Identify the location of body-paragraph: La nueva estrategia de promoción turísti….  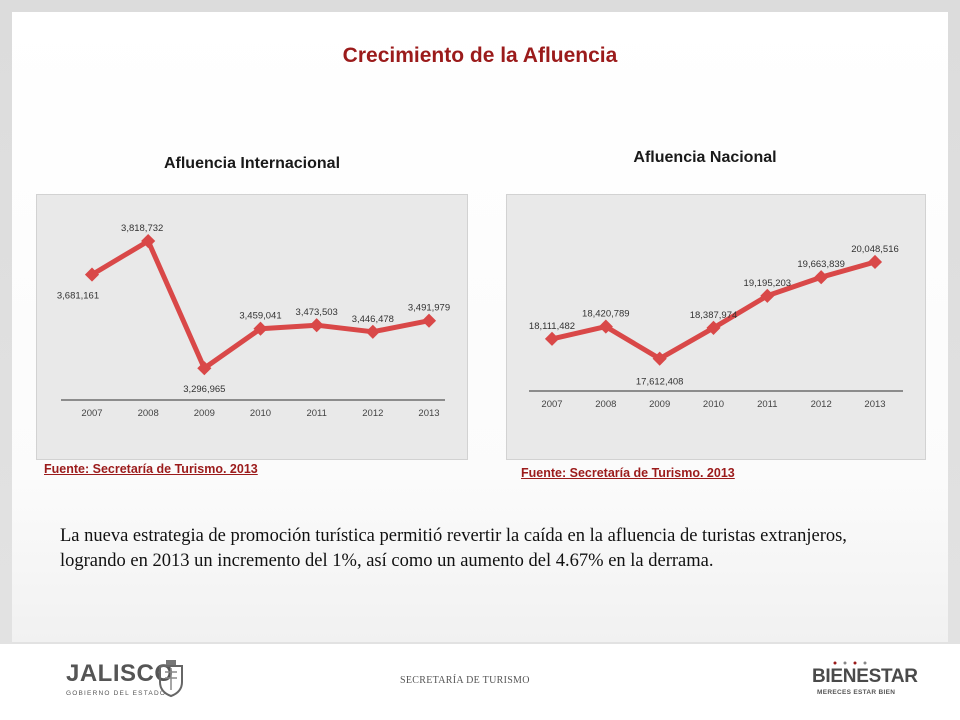
(453, 548).